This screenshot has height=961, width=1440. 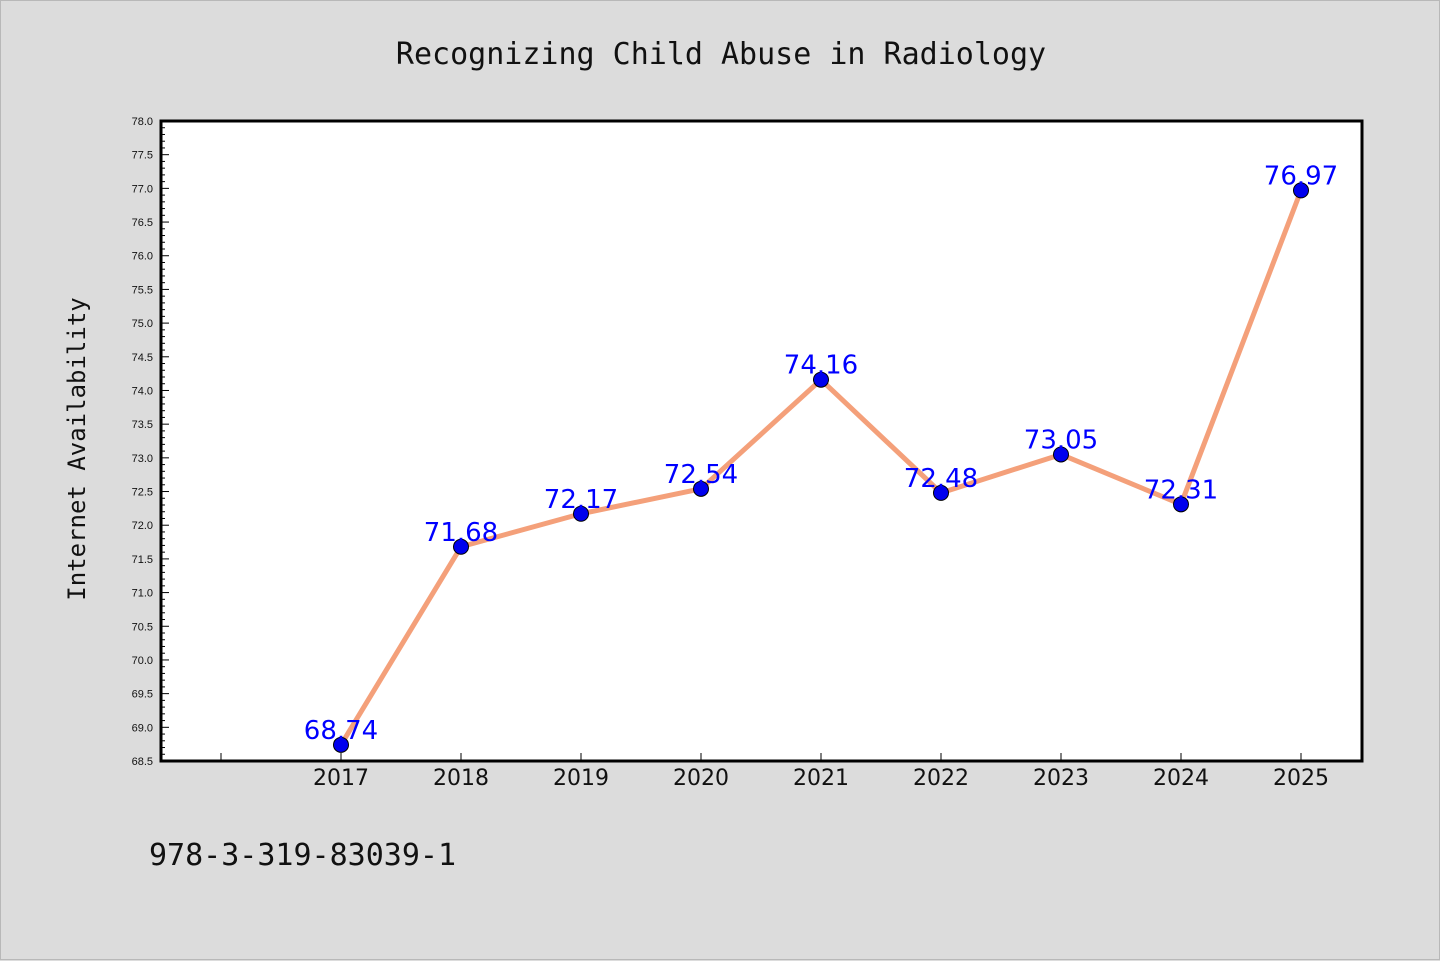 What do you see at coordinates (142, 459) in the screenshot?
I see `y-tick-label: 73.0` at bounding box center [142, 459].